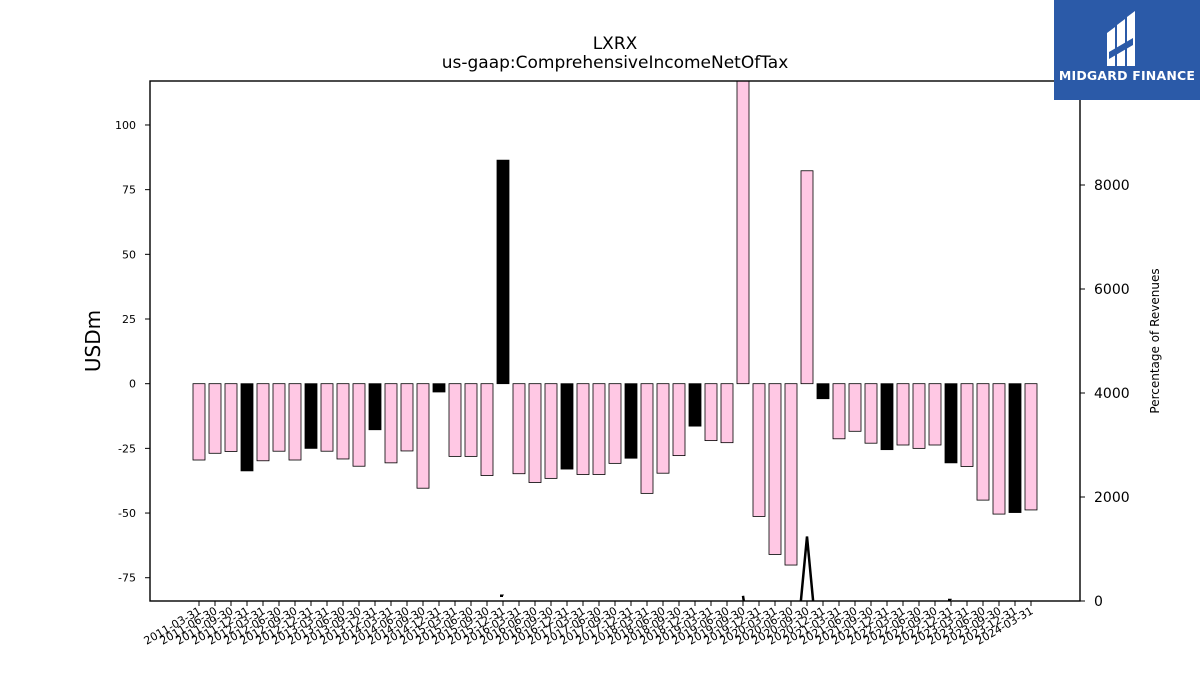 The image size is (1200, 675). Describe the element at coordinates (1112, 290) in the screenshot. I see `y2-tick-label: 6000` at that location.